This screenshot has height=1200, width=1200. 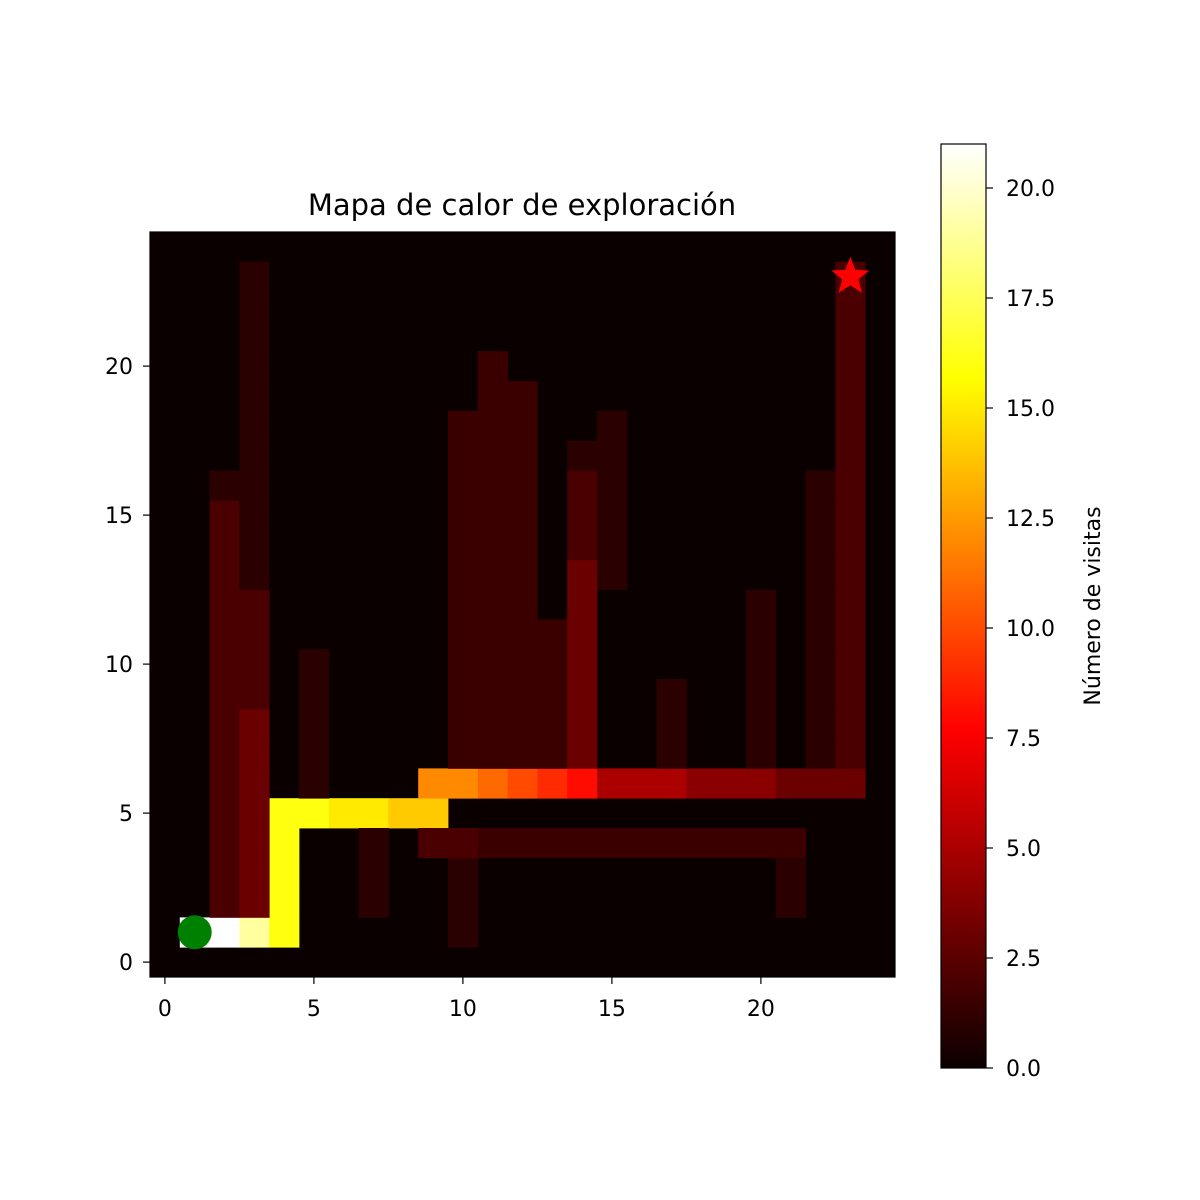 I want to click on chart-title: Mapa de calor de exploración, so click(x=522, y=205).